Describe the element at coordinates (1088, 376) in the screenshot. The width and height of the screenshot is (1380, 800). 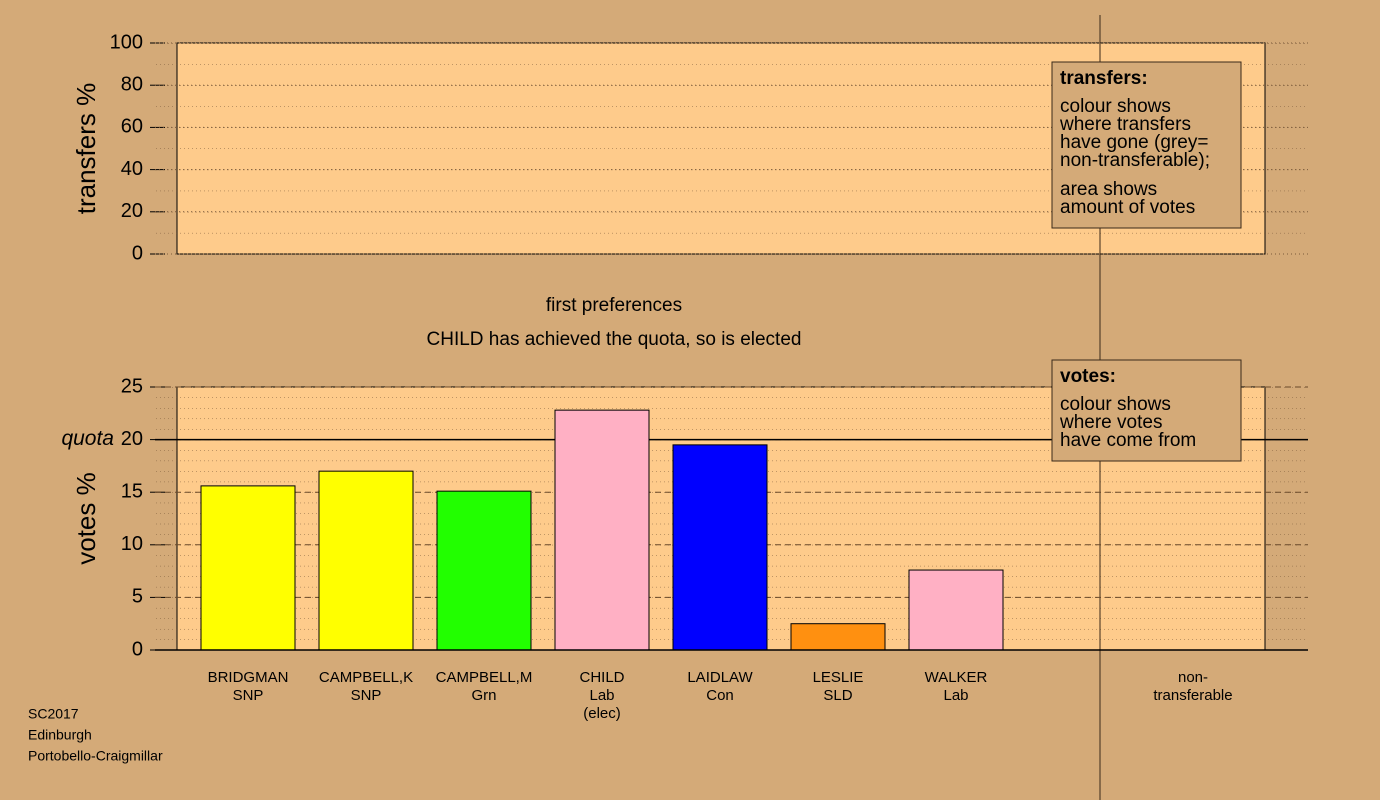
I see `legend-title: votes:` at that location.